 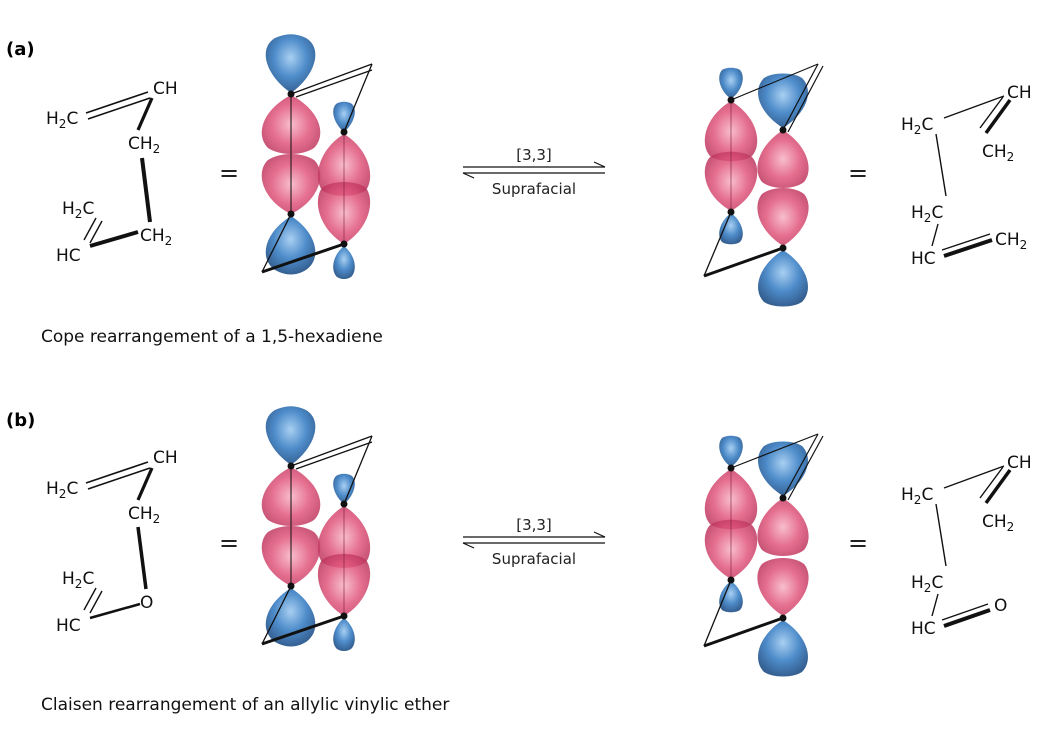 I want to click on panel-tag: (b), so click(x=20, y=420).